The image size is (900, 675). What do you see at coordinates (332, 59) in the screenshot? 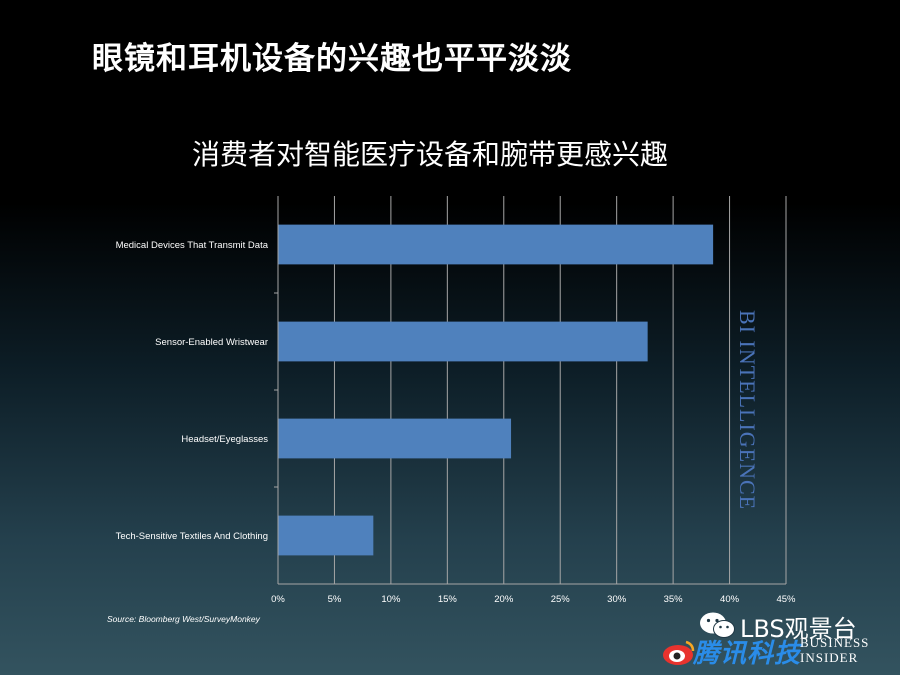
I see `slide-title: 眼镜和耳机设备的兴趣也平平淡淡` at bounding box center [332, 59].